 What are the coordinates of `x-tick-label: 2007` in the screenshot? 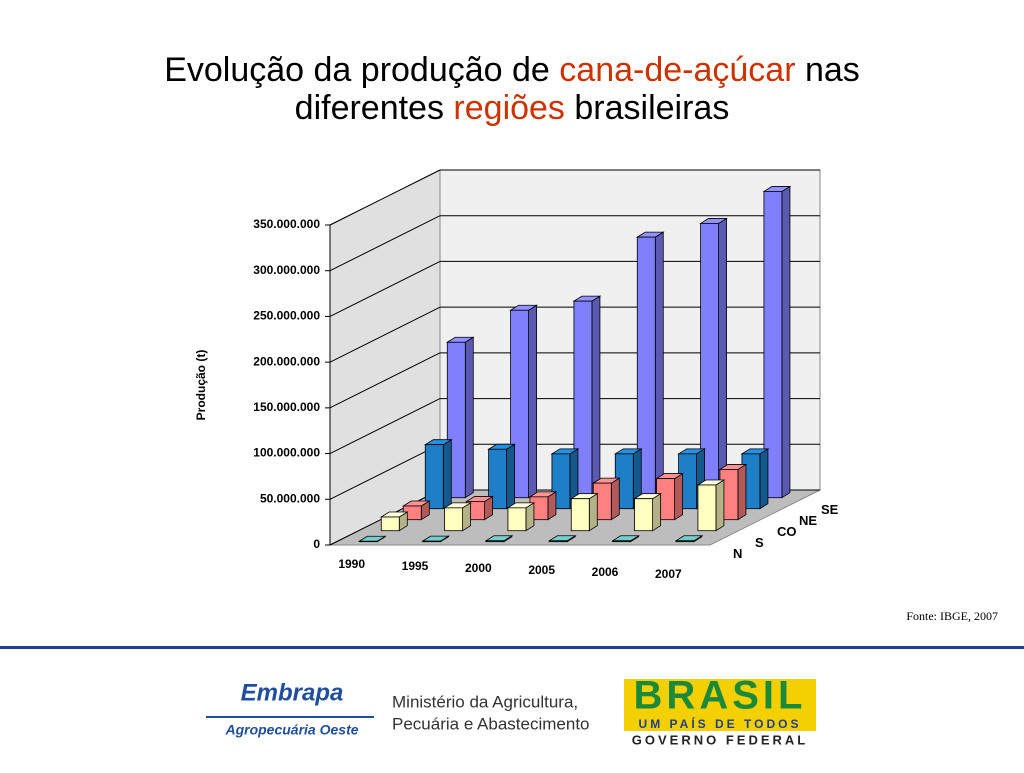 It's located at (668, 574).